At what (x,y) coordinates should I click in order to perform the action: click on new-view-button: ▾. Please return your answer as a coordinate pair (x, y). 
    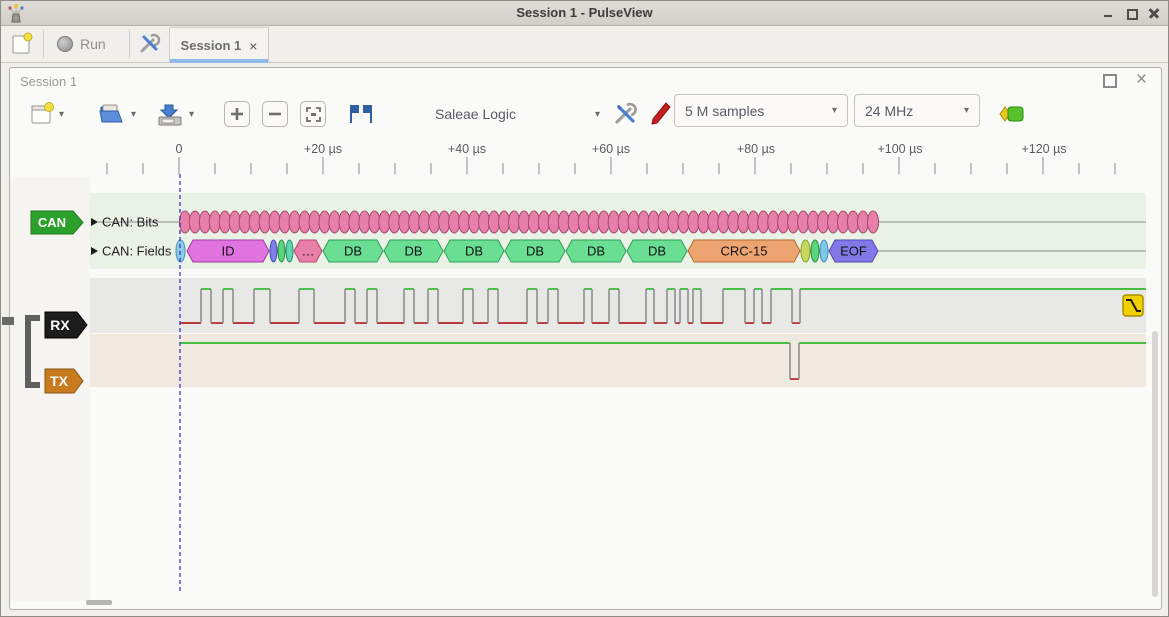
    Looking at the image, I should click on (47, 114).